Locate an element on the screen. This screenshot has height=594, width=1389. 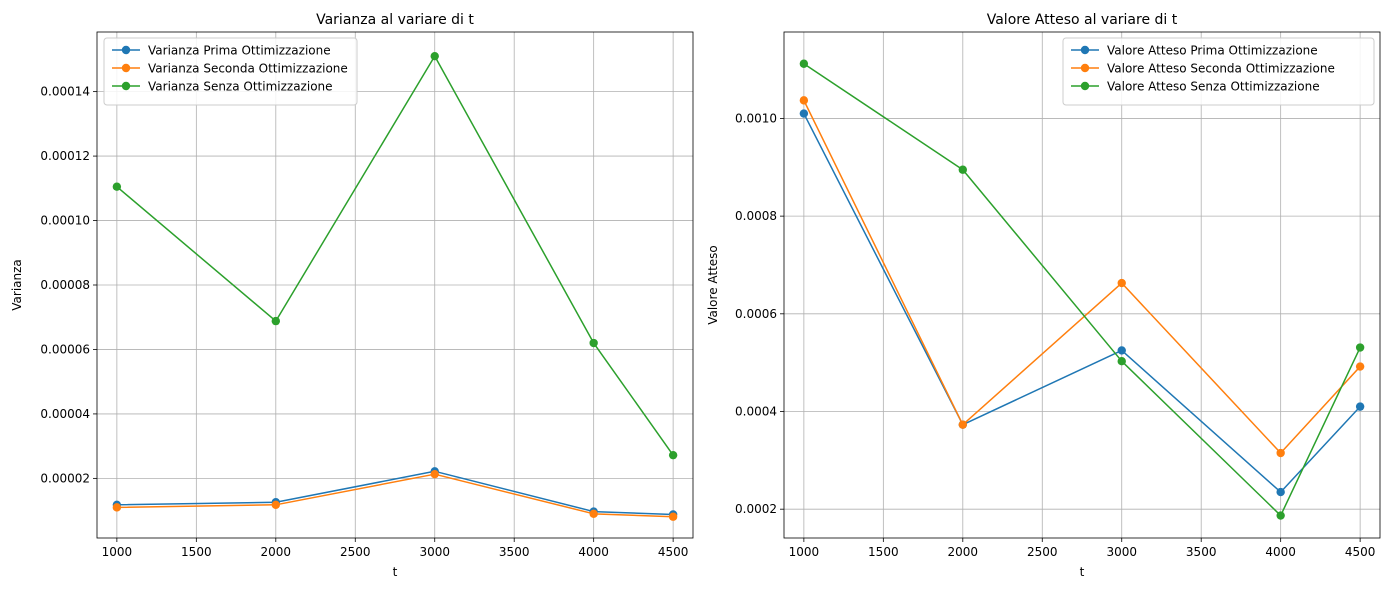
legend-label: Valore Atteso Seconda Ottimizzazione is located at coordinates (1221, 69).